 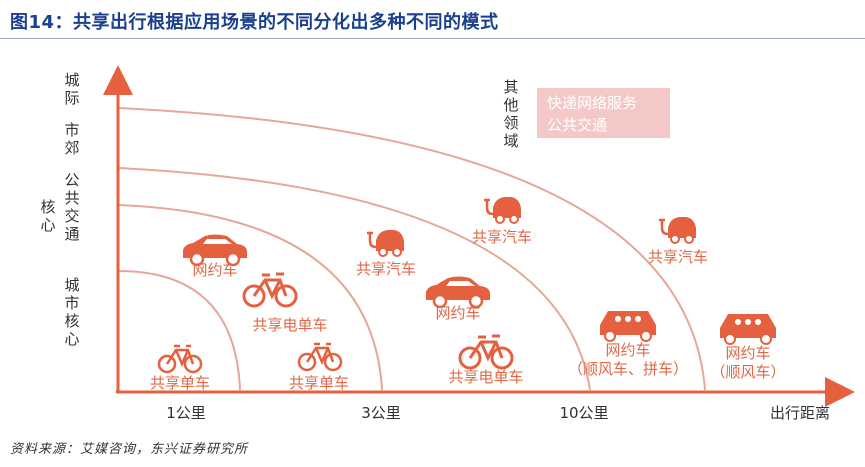 What do you see at coordinates (592, 103) in the screenshot?
I see `legend-box-line1: 快递网络服务` at bounding box center [592, 103].